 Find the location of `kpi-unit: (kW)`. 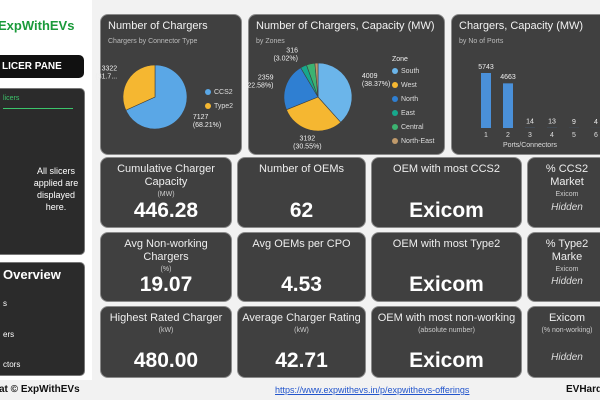

kpi-unit: (kW) is located at coordinates (301, 330).